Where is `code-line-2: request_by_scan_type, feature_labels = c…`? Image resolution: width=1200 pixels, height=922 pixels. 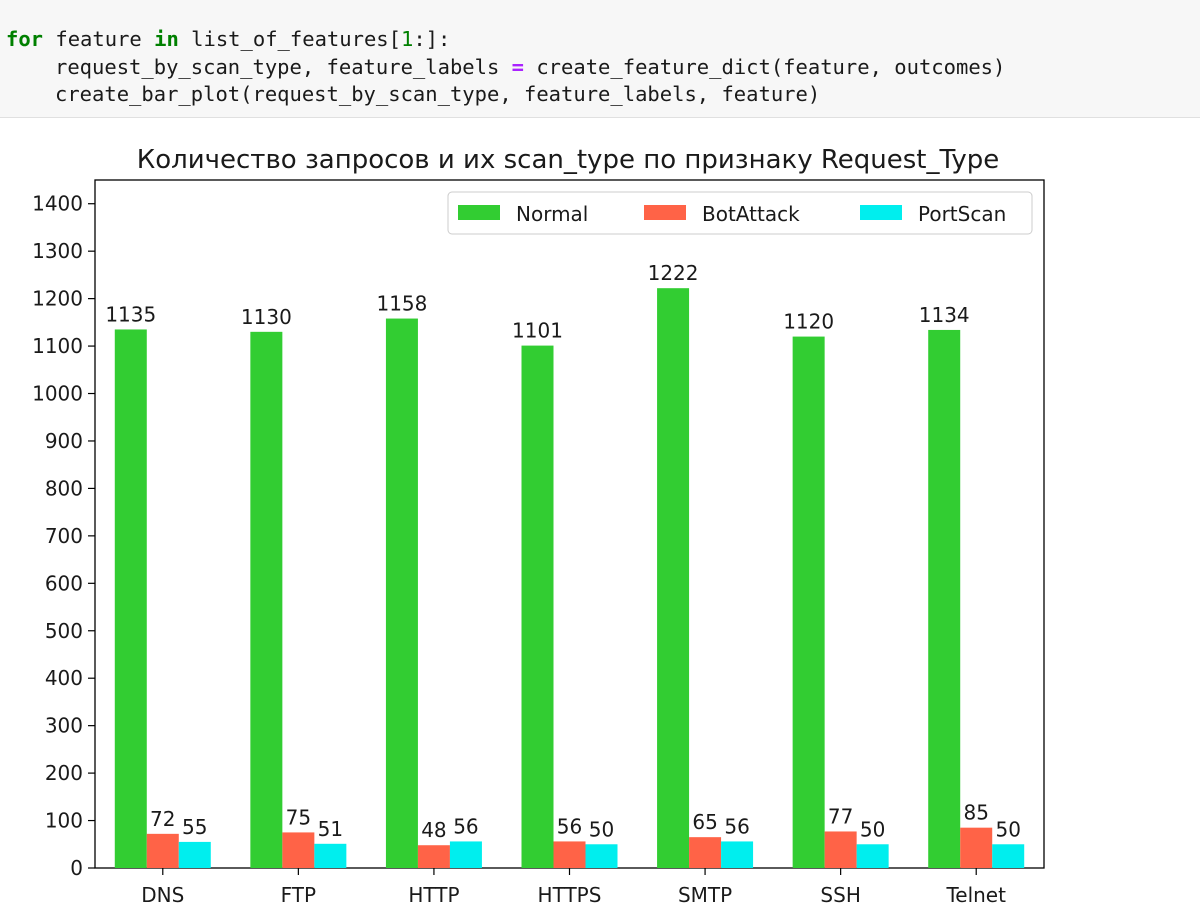 code-line-2: request_by_scan_type, feature_labels = c… is located at coordinates (600, 68).